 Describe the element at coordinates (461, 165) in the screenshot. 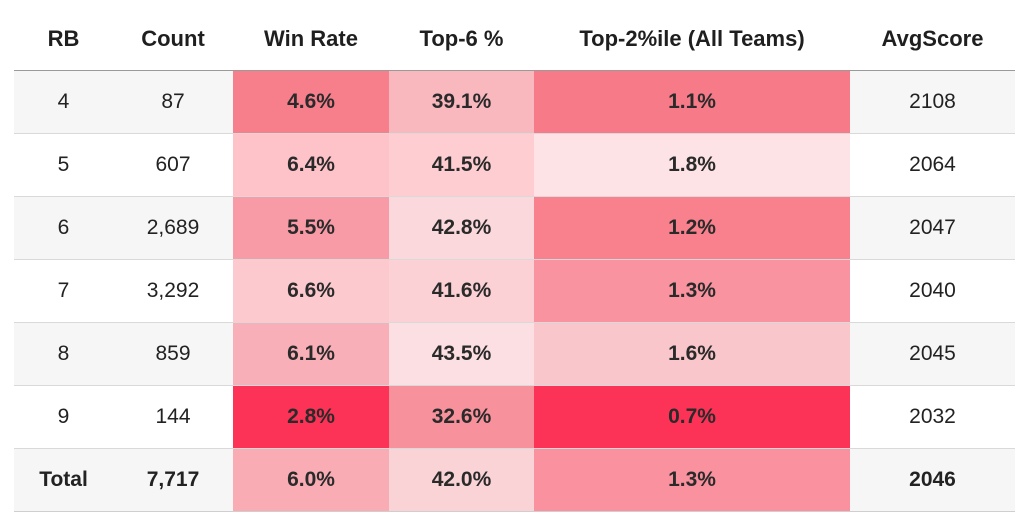

I see `cell-top6: 41.5%` at that location.